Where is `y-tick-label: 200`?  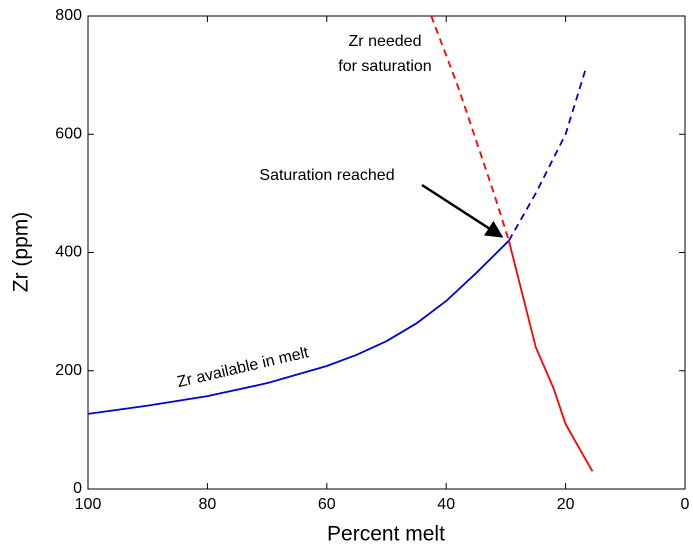
y-tick-label: 200 is located at coordinates (68, 370).